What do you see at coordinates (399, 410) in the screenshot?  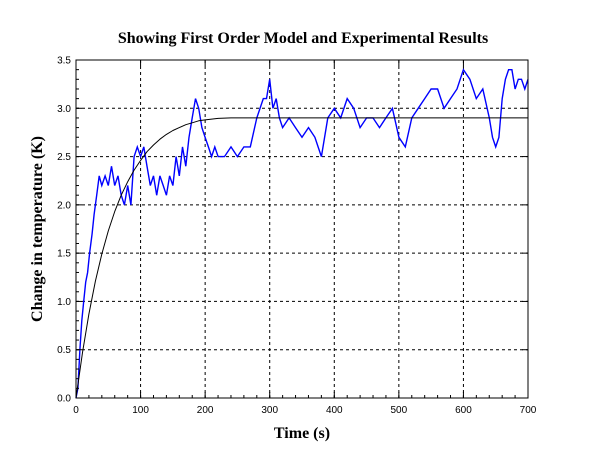 I see `x-tick-label: 500` at bounding box center [399, 410].